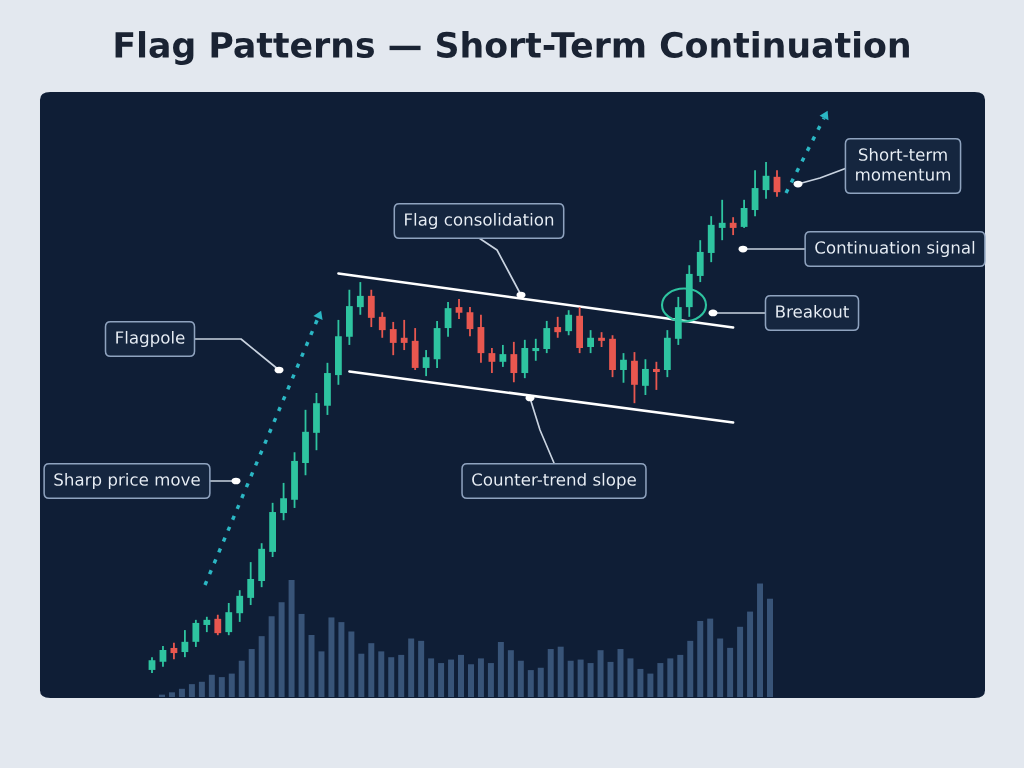  What do you see at coordinates (479, 221) in the screenshot?
I see `annotation: Flag consolidation` at bounding box center [479, 221].